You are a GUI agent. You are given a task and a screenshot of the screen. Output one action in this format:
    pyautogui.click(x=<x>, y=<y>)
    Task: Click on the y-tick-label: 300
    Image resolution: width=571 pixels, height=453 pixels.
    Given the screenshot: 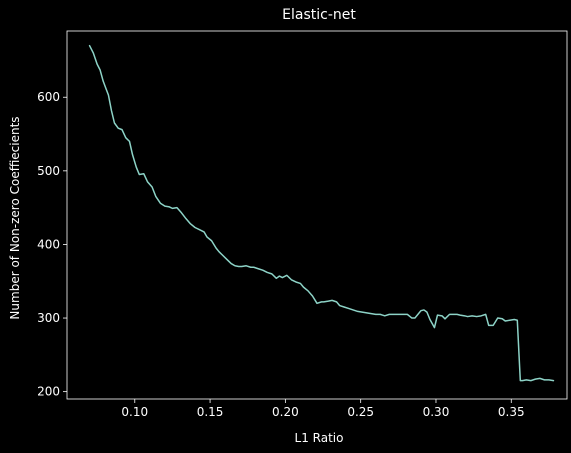 What is the action you would take?
    pyautogui.click(x=48, y=318)
    